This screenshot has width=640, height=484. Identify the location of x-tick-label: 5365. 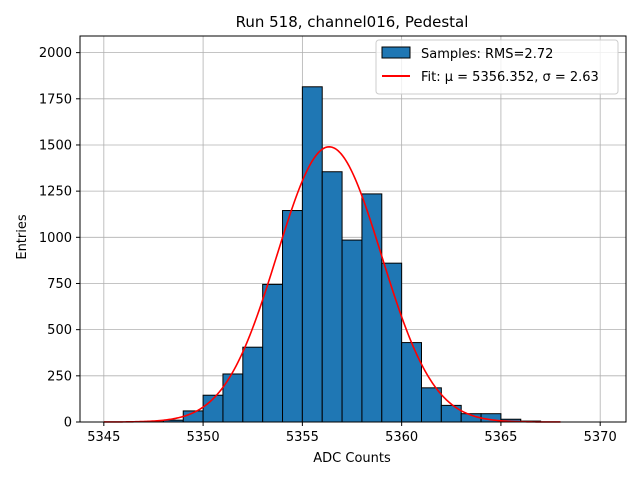
(500, 437).